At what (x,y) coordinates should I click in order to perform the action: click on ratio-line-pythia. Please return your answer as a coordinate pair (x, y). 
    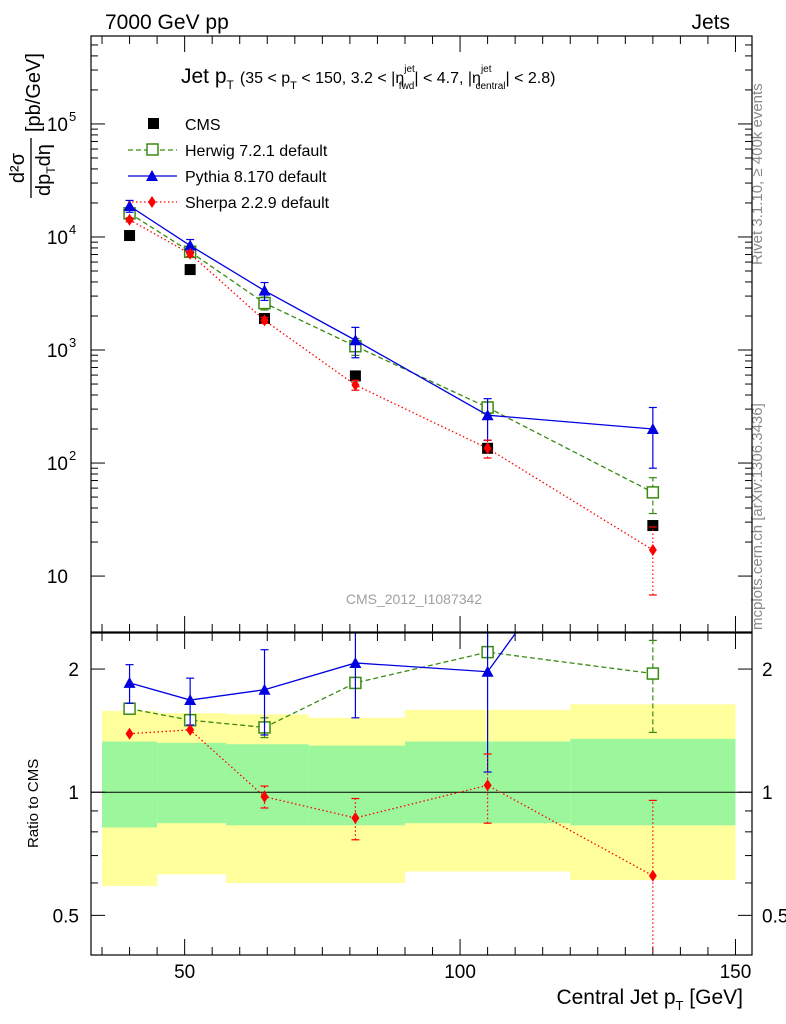
    Looking at the image, I should click on (323, 667).